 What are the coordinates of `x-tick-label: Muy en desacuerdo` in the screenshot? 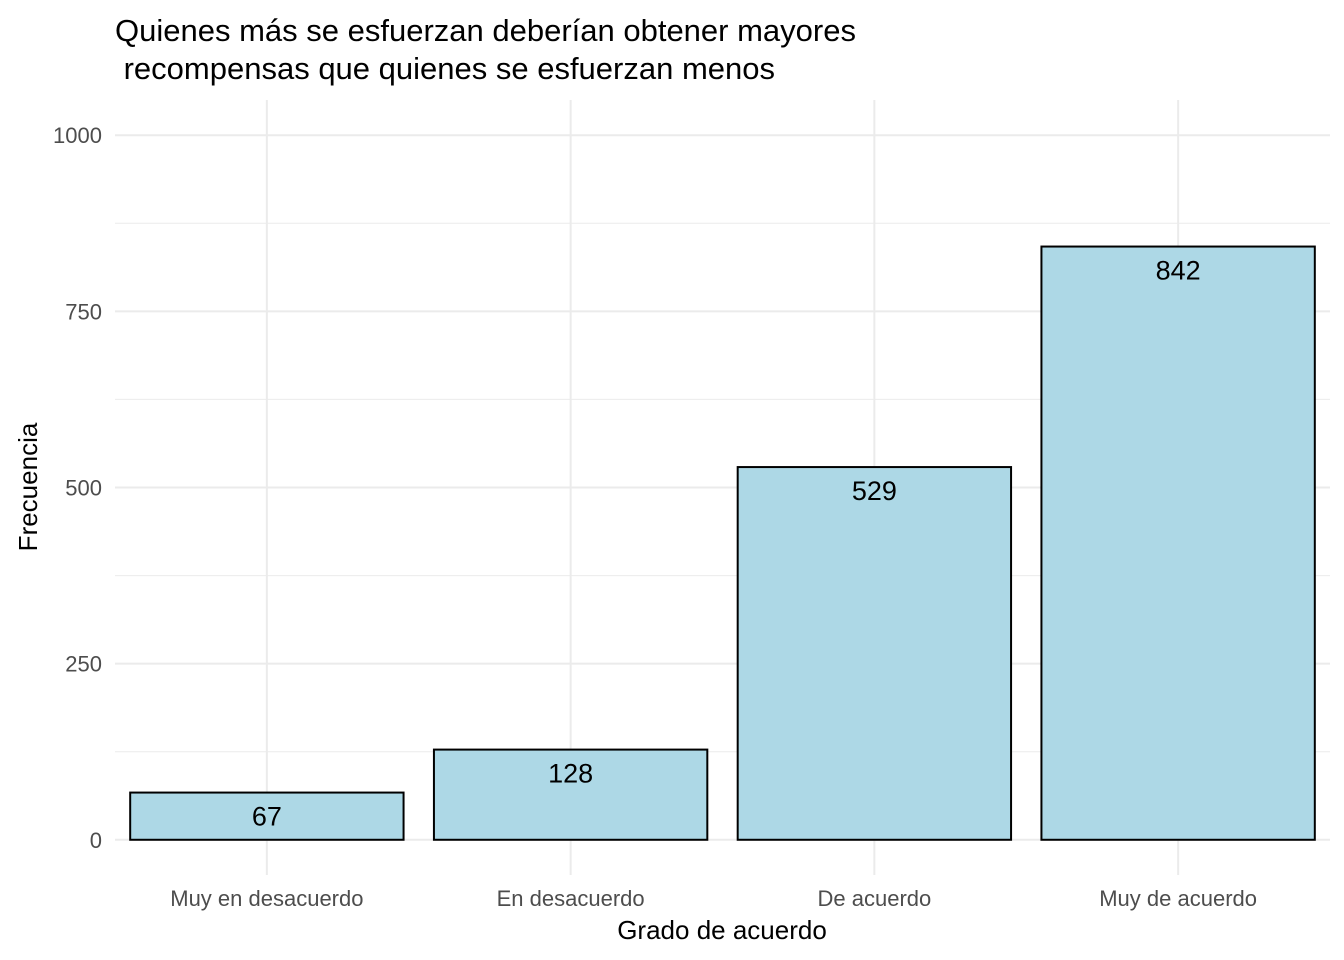 It's located at (266, 898).